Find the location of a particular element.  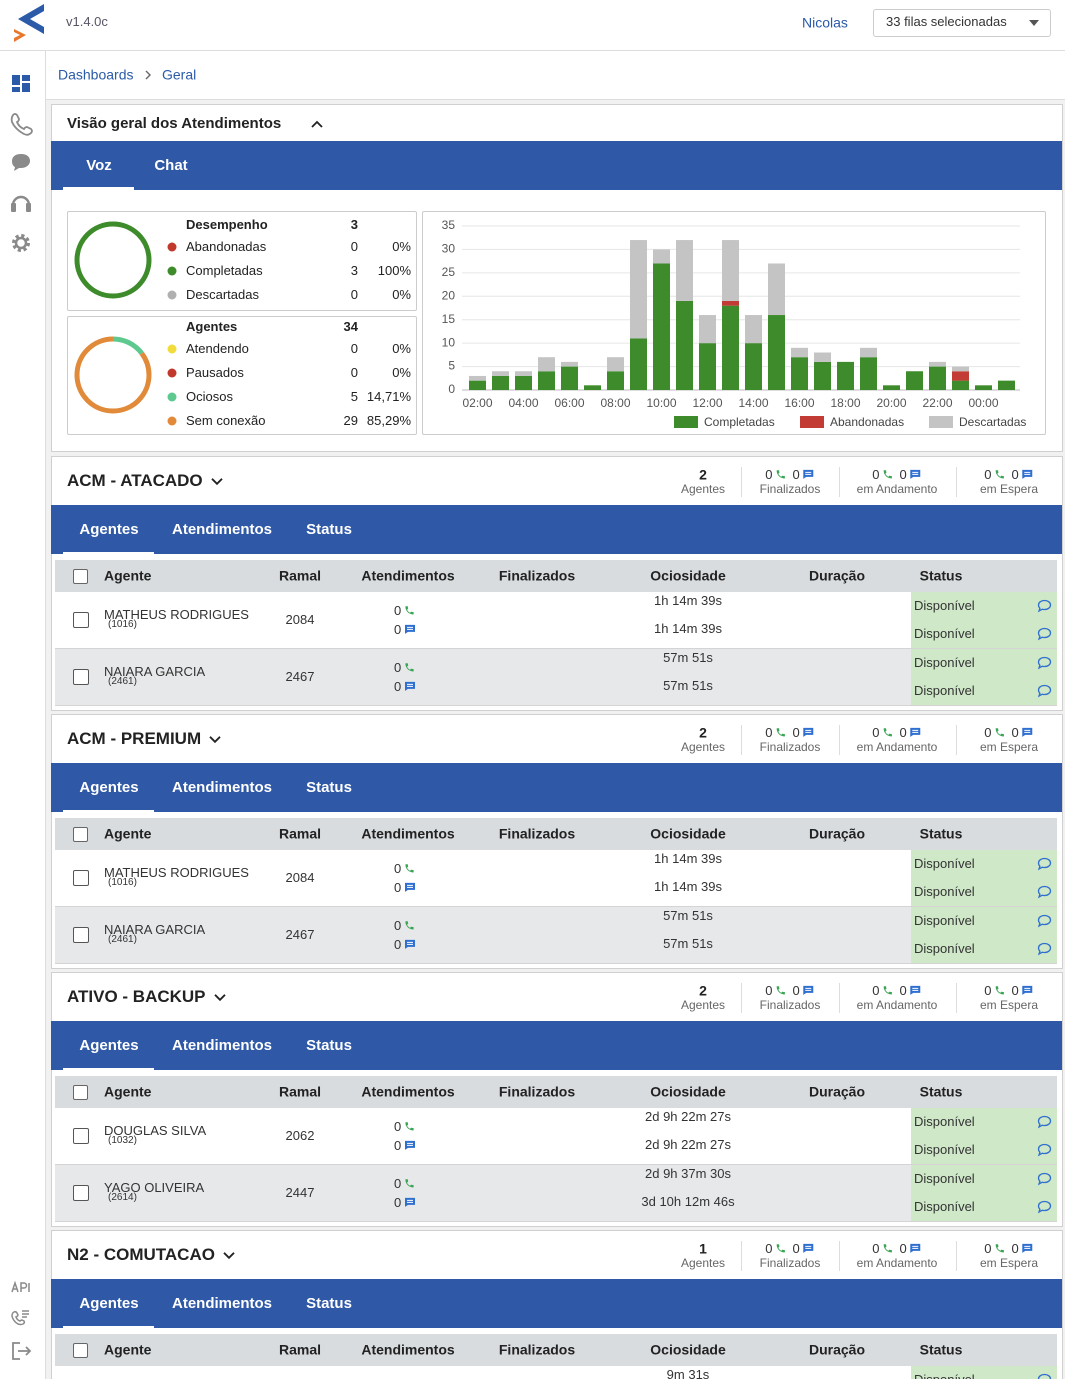

summary-count: 29 is located at coordinates (350, 421).